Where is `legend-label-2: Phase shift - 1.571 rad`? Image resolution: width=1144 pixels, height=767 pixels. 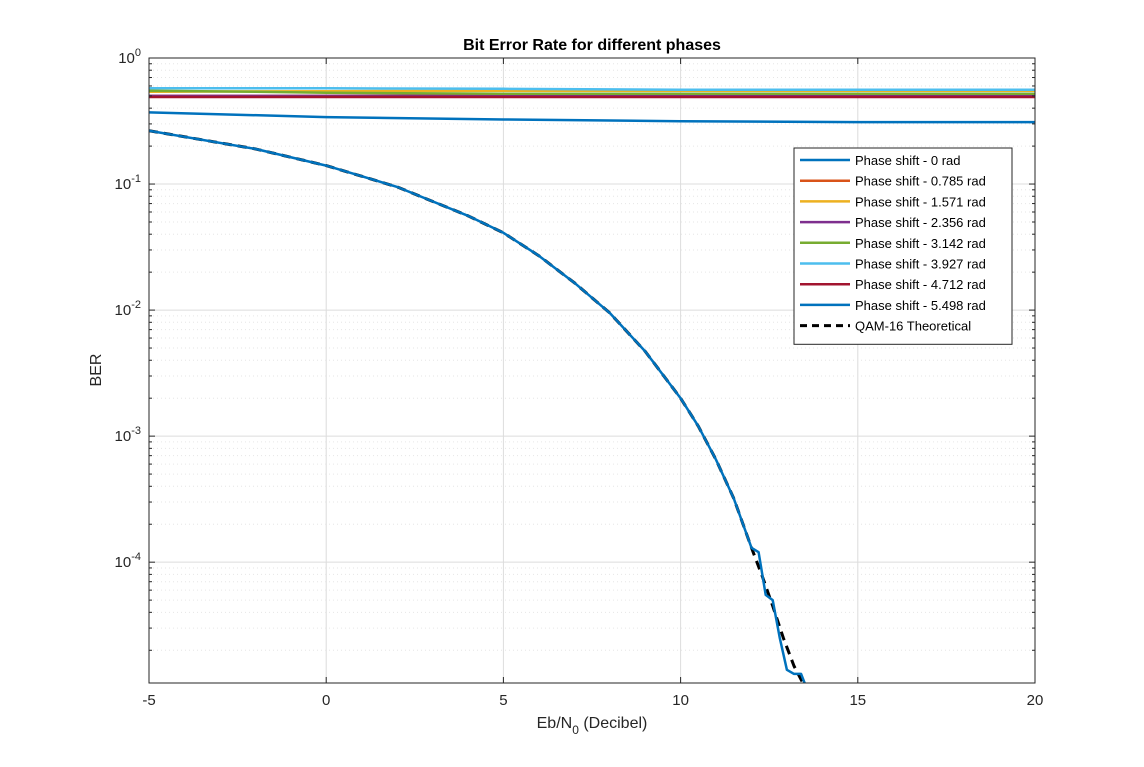
legend-label-2: Phase shift - 1.571 rad is located at coordinates (920, 201).